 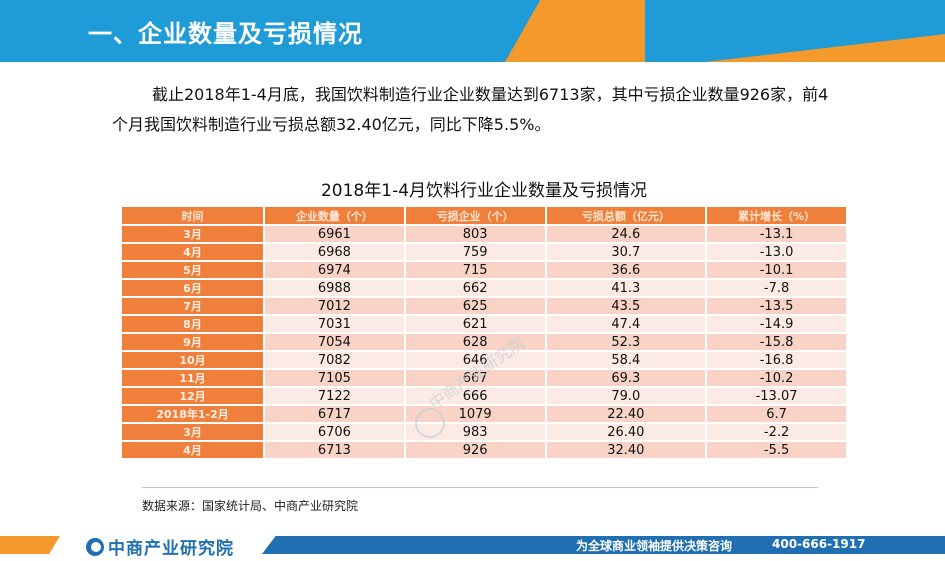 What do you see at coordinates (626, 396) in the screenshot?
I see `row-loss-total: 79.0` at bounding box center [626, 396].